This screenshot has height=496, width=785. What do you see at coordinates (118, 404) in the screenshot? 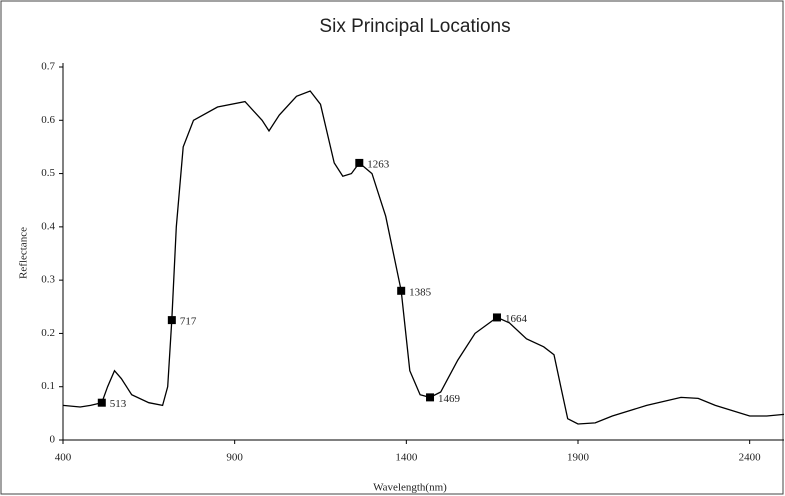
I see `point-label: 513` at bounding box center [118, 404].